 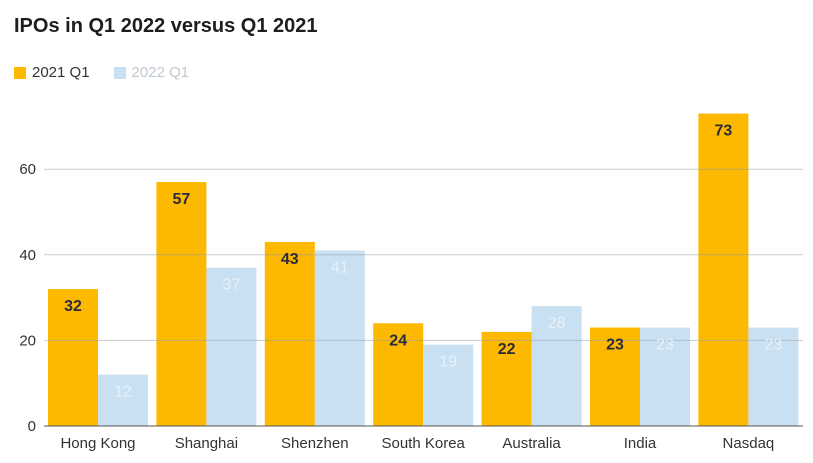 I want to click on data-label: 57, so click(x=182, y=199).